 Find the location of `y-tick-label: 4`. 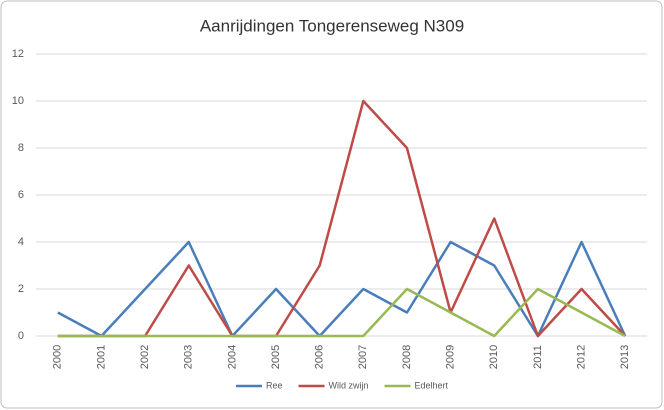

y-tick-label: 4 is located at coordinates (21, 242).